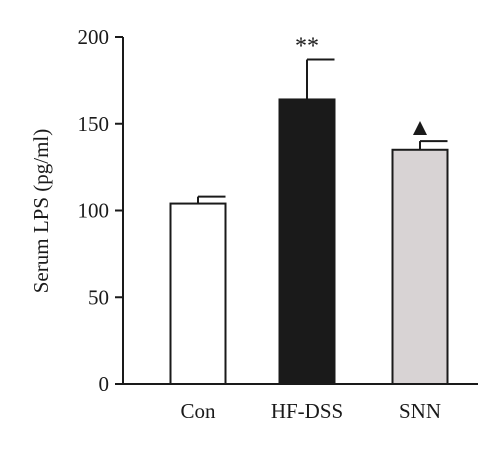  I want to click on significance-marker: ▲, so click(420, 128).